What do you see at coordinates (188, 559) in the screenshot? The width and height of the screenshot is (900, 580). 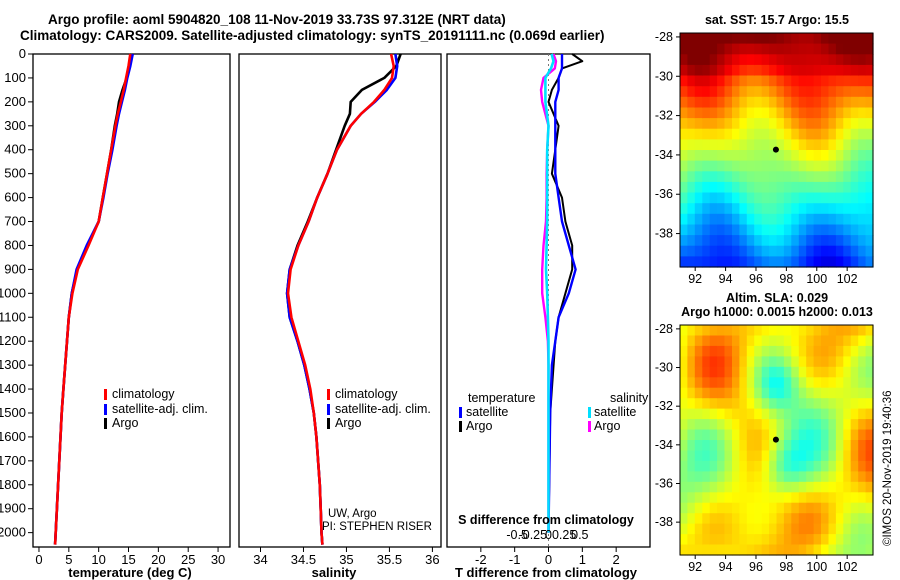 I see `temperature-xtick-label: 25` at bounding box center [188, 559].